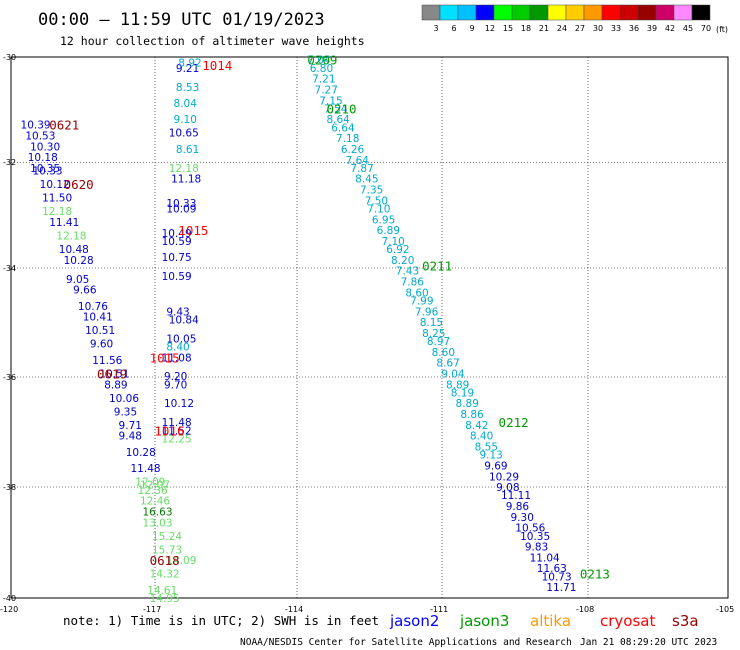 The height and width of the screenshot is (650, 740). What do you see at coordinates (414, 621) in the screenshot?
I see `satellite-jason2: jason2` at bounding box center [414, 621].